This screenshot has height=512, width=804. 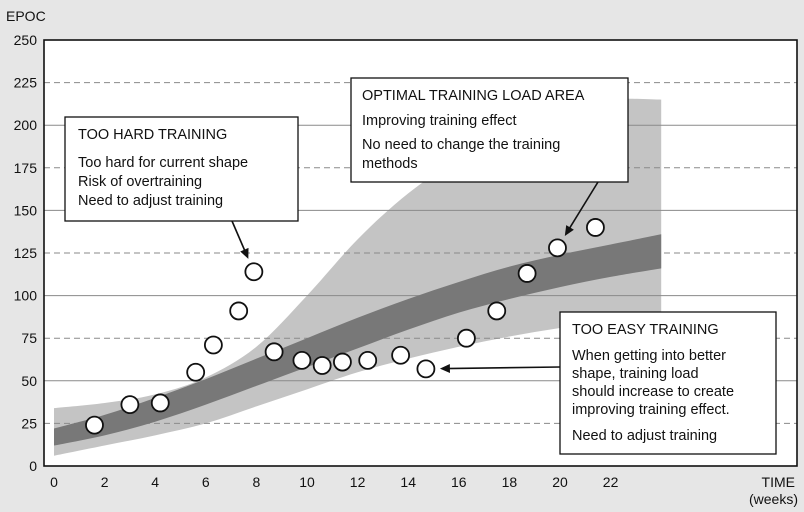 I want to click on annotation-too-hard-line: Too hard for current shape, so click(x=163, y=163).